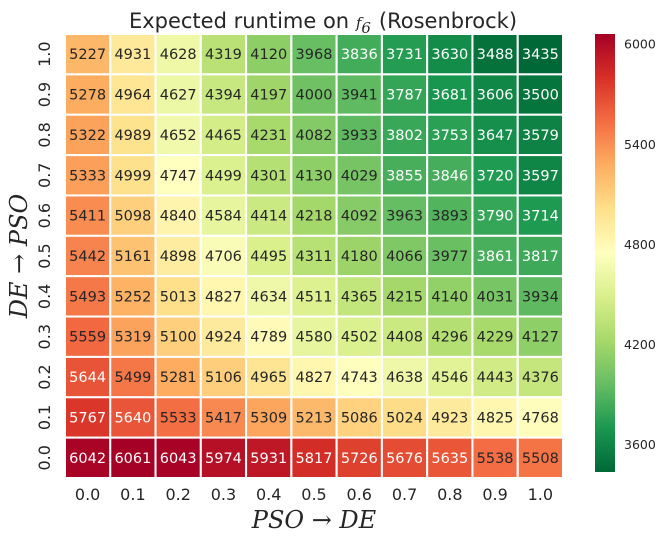 The height and width of the screenshot is (541, 665). I want to click on heatmap-cell-value: 5252, so click(132, 297).